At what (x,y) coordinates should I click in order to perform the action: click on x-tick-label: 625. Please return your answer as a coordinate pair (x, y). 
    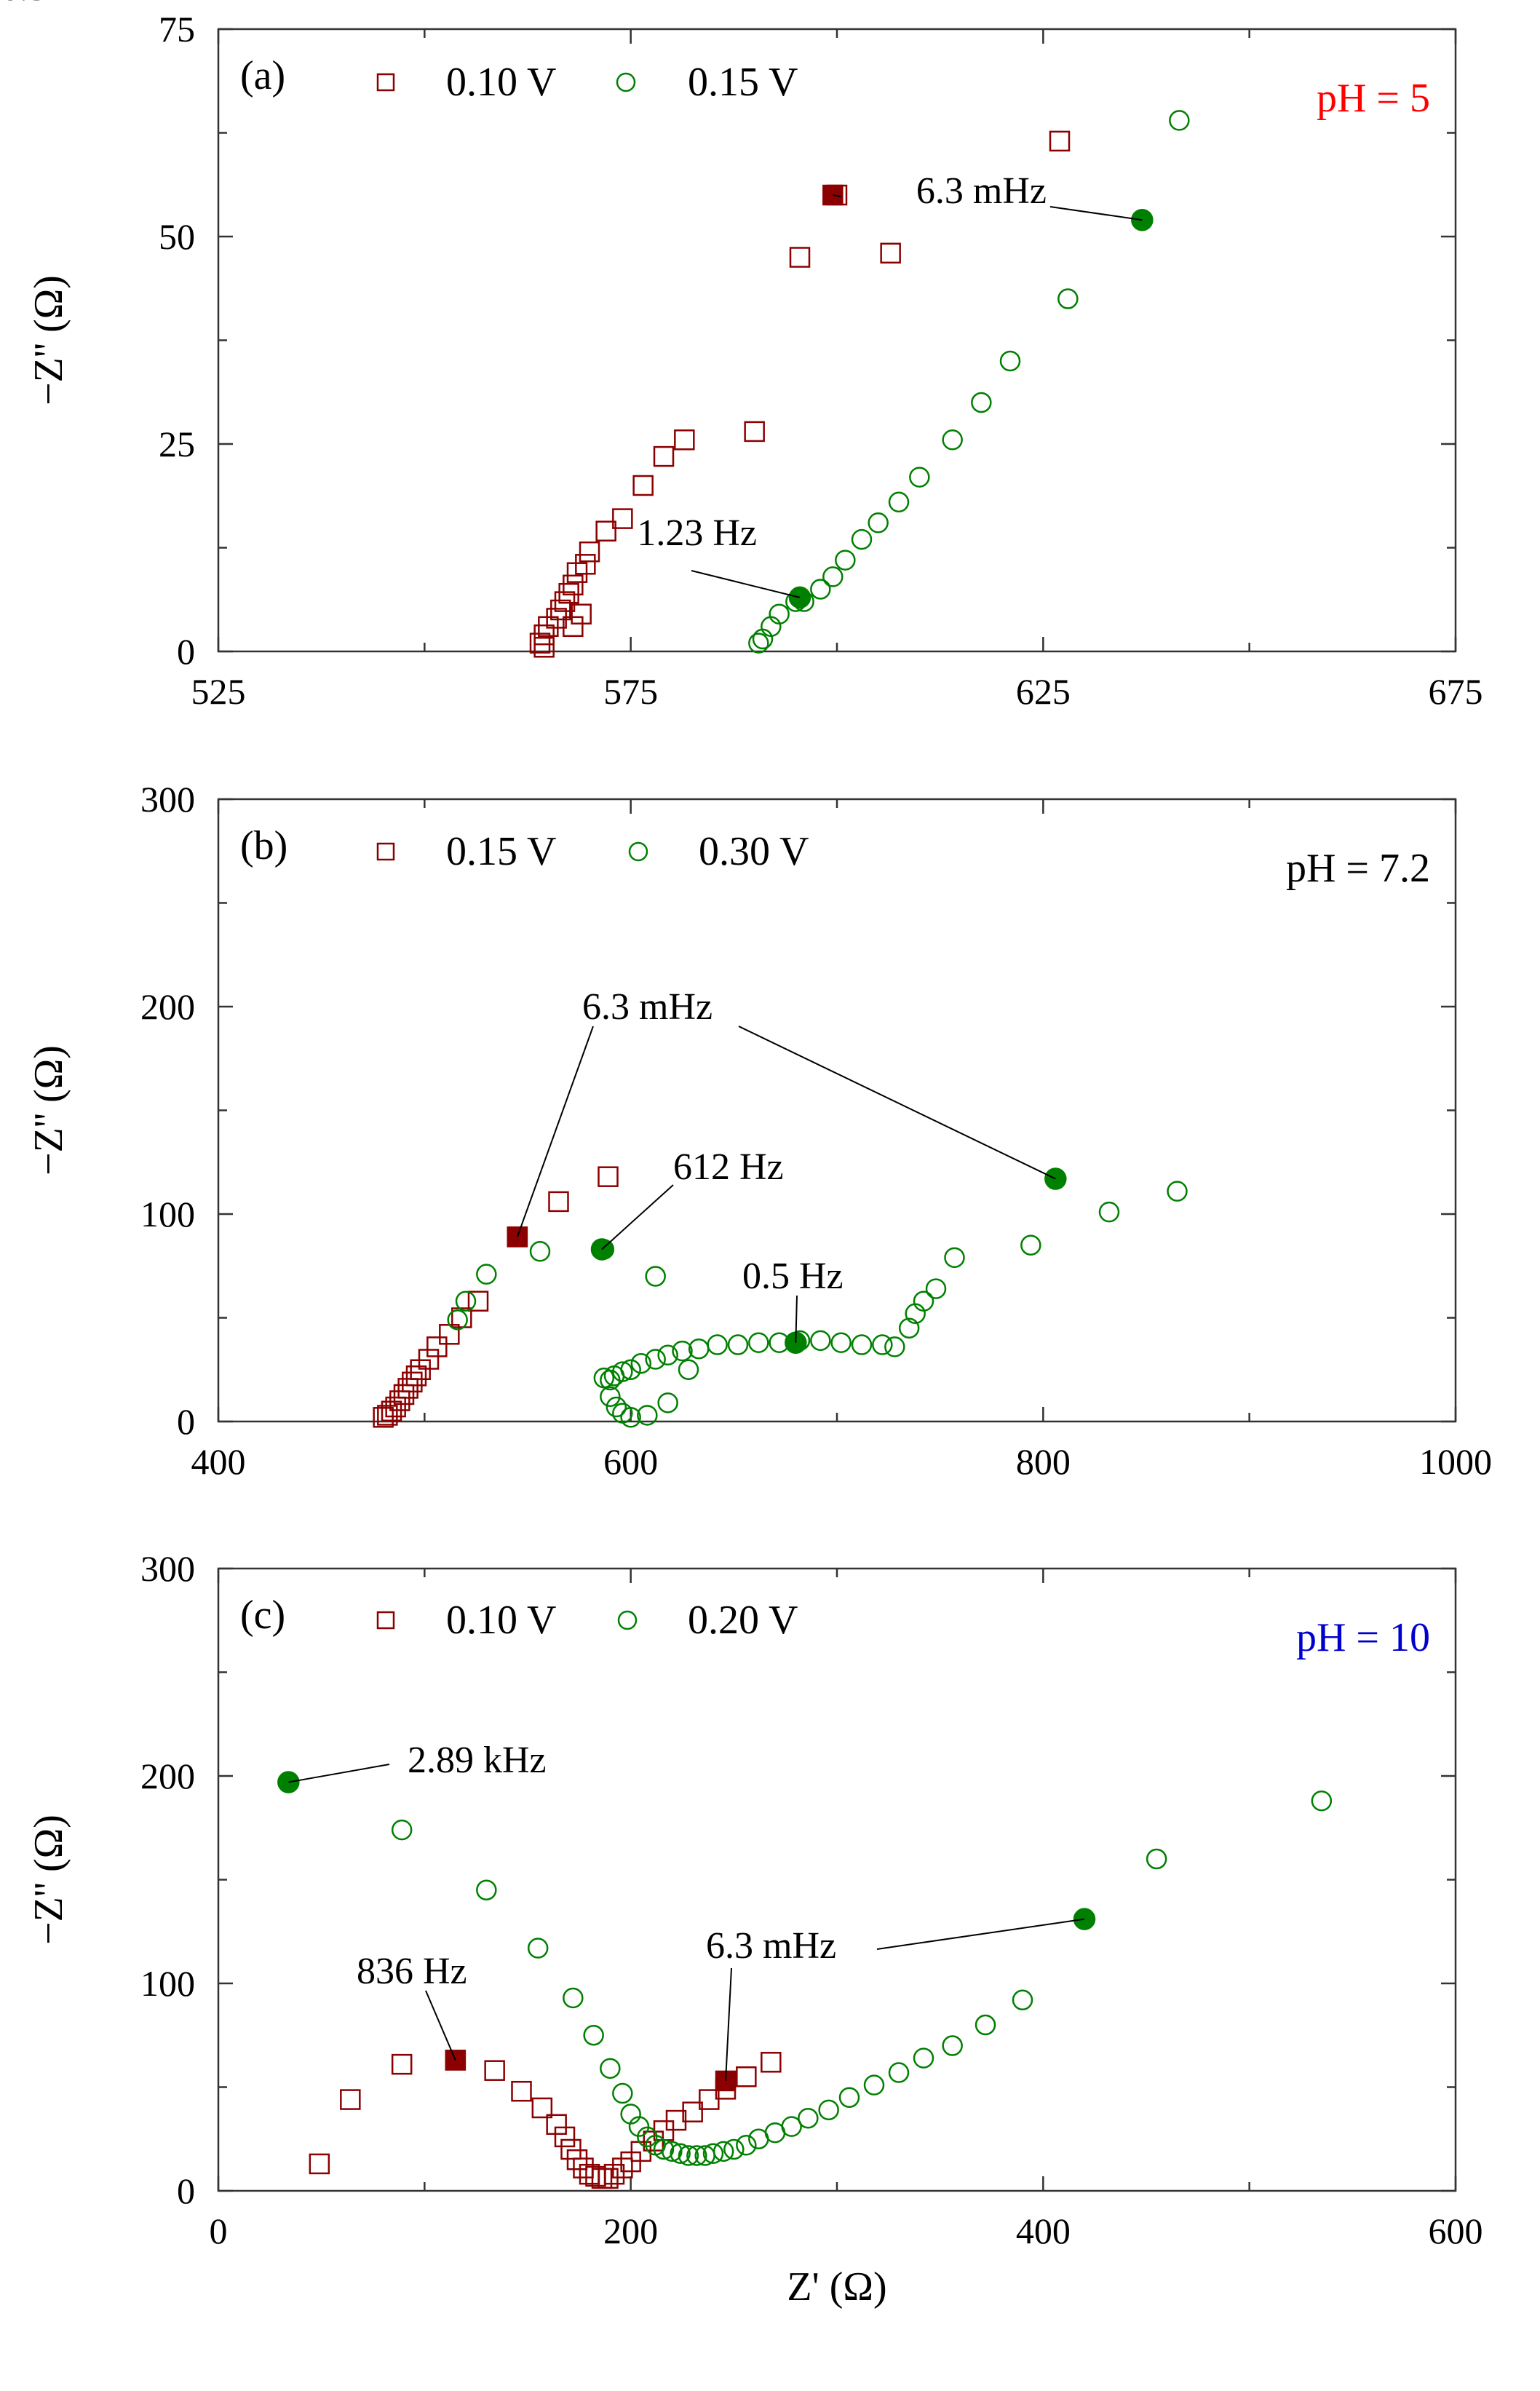
    Looking at the image, I should click on (1043, 691).